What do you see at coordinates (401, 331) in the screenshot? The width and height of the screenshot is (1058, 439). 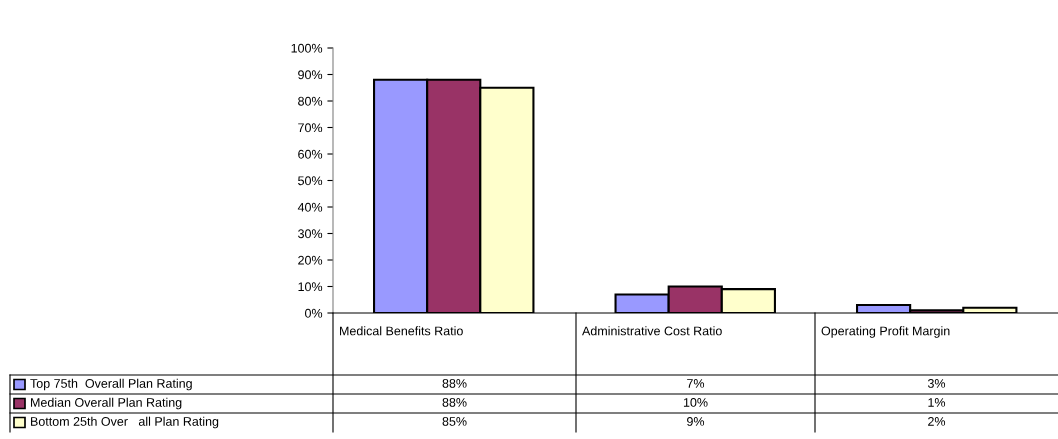 I see `x-tick-label: Medical Benefits Ratio` at bounding box center [401, 331].